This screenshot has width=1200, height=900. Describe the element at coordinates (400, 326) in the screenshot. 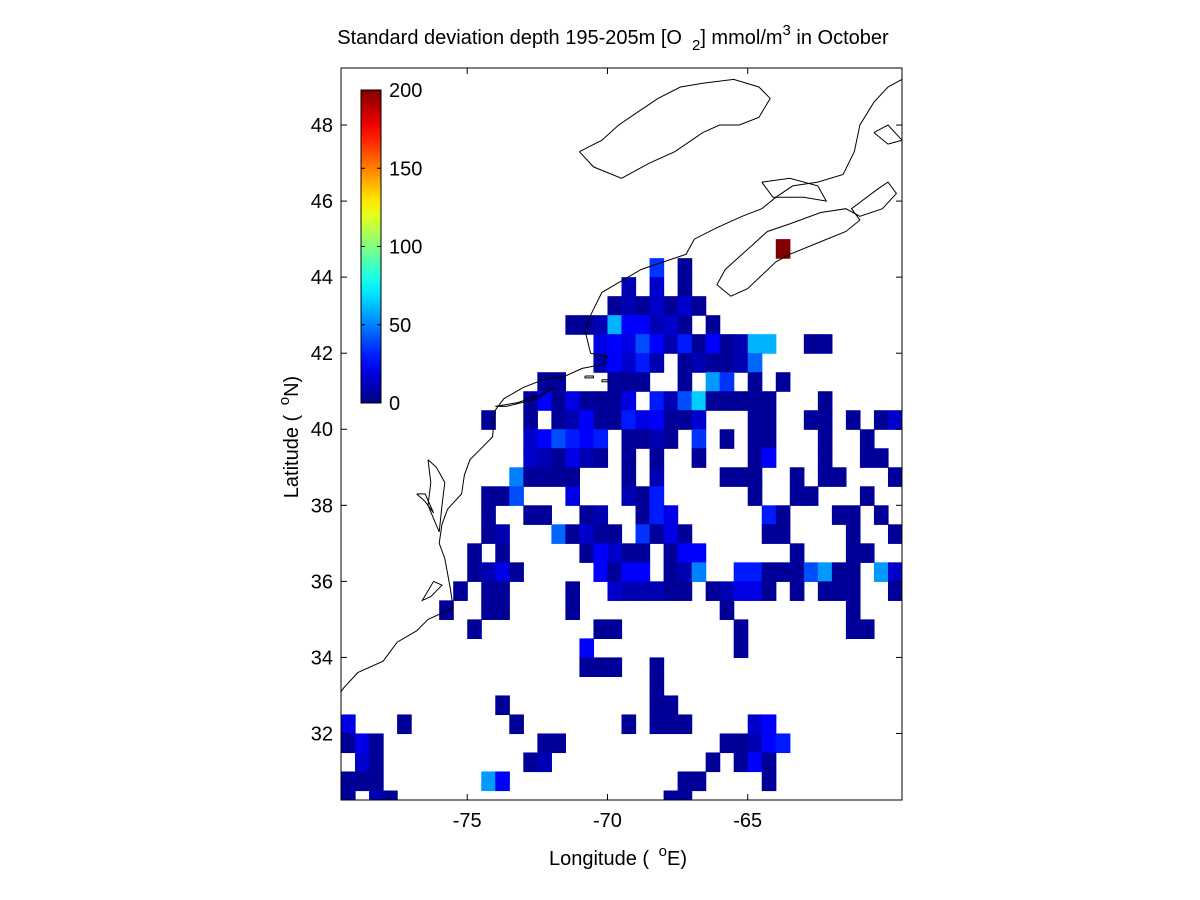

I see `colorbar-tick-label: 50` at that location.